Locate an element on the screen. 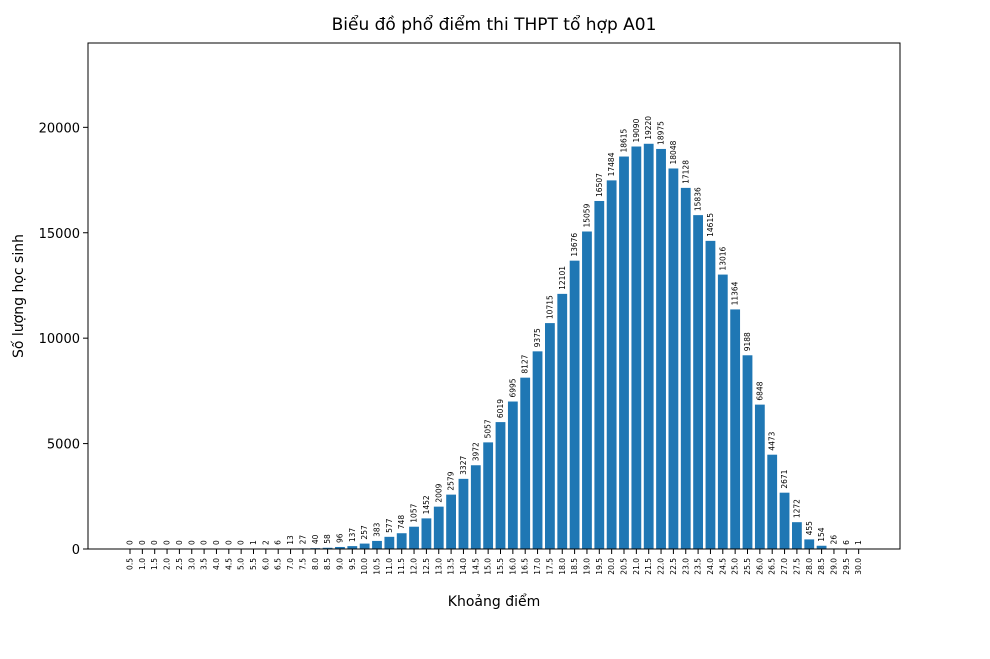  x-tick-label-20.5: 20.5 is located at coordinates (624, 566).